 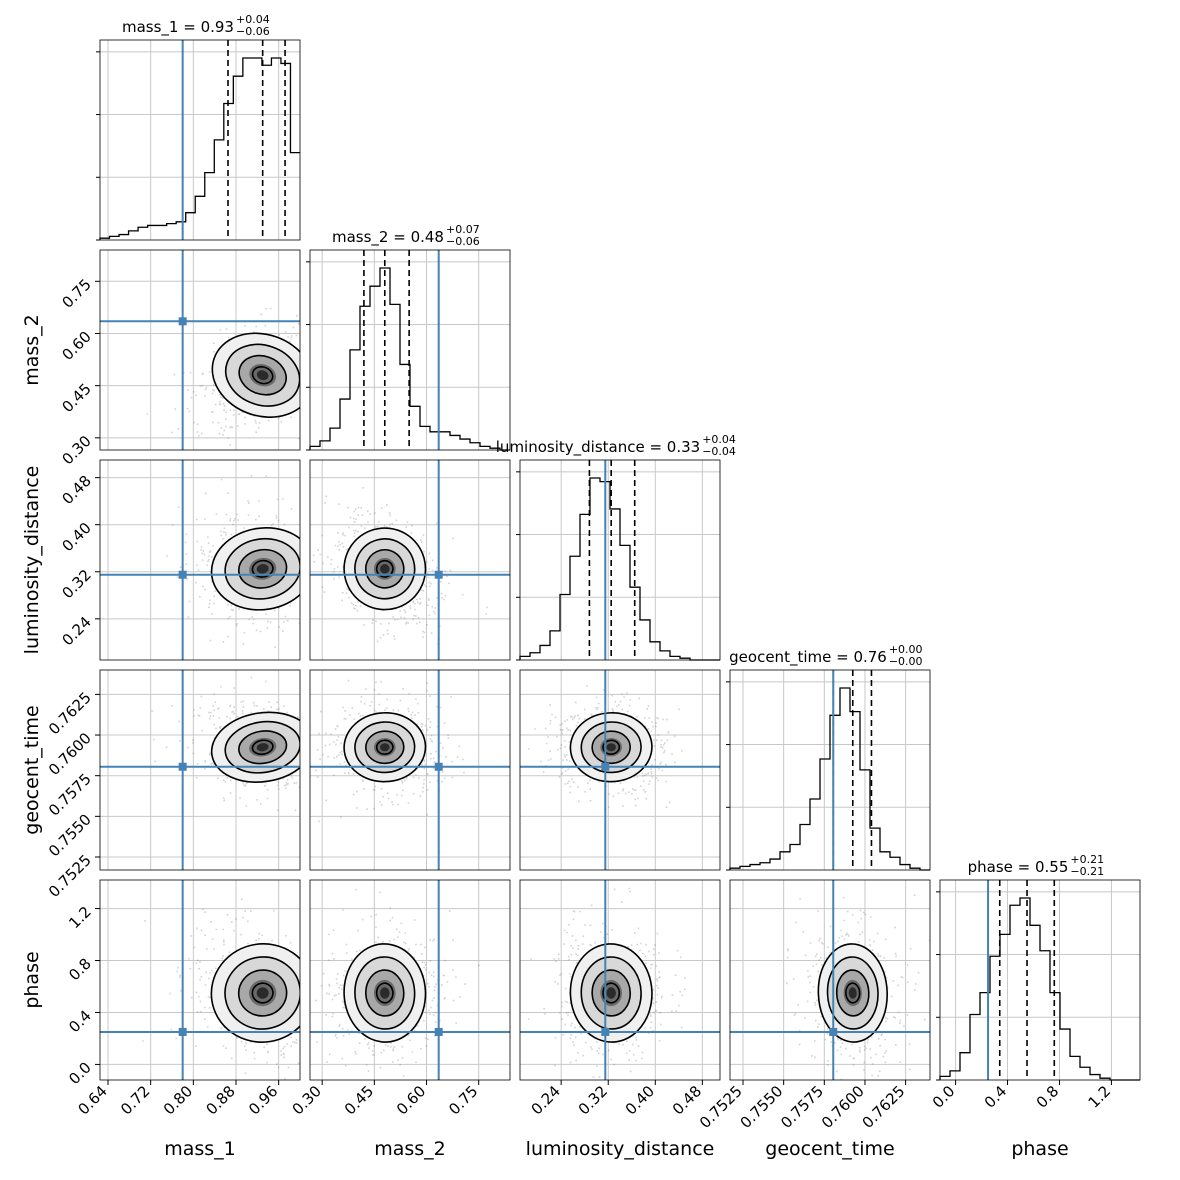 What do you see at coordinates (80, 970) in the screenshot?
I see `y-tick-label: 0.8` at bounding box center [80, 970].